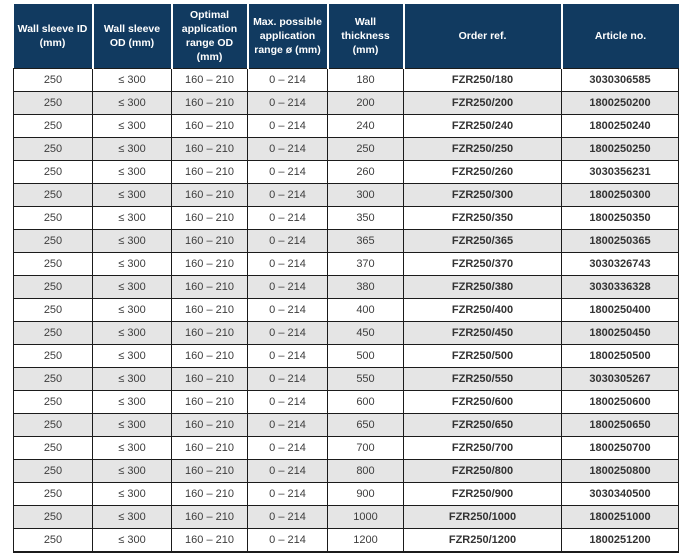  What do you see at coordinates (365, 540) in the screenshot?
I see `cell-wall-thickness: 1200` at bounding box center [365, 540].